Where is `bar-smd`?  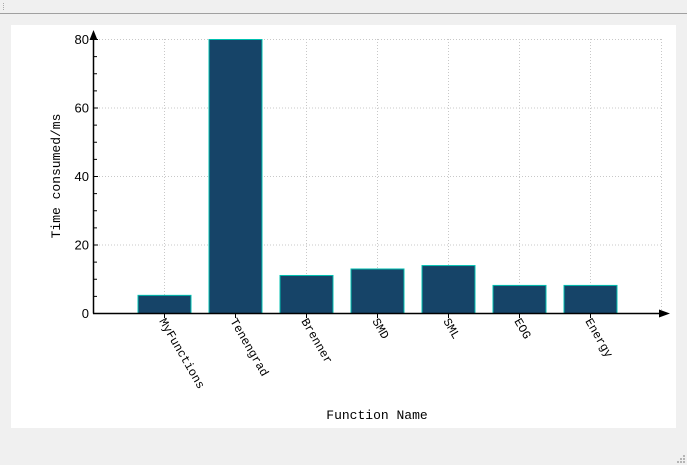 bar-smd is located at coordinates (377, 291).